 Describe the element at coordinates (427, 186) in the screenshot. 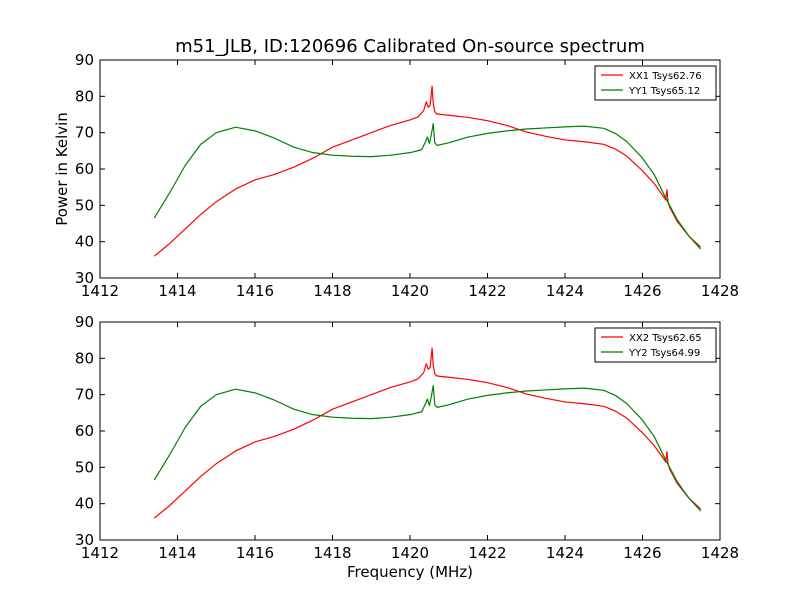

I see `series-line-top-yy` at that location.